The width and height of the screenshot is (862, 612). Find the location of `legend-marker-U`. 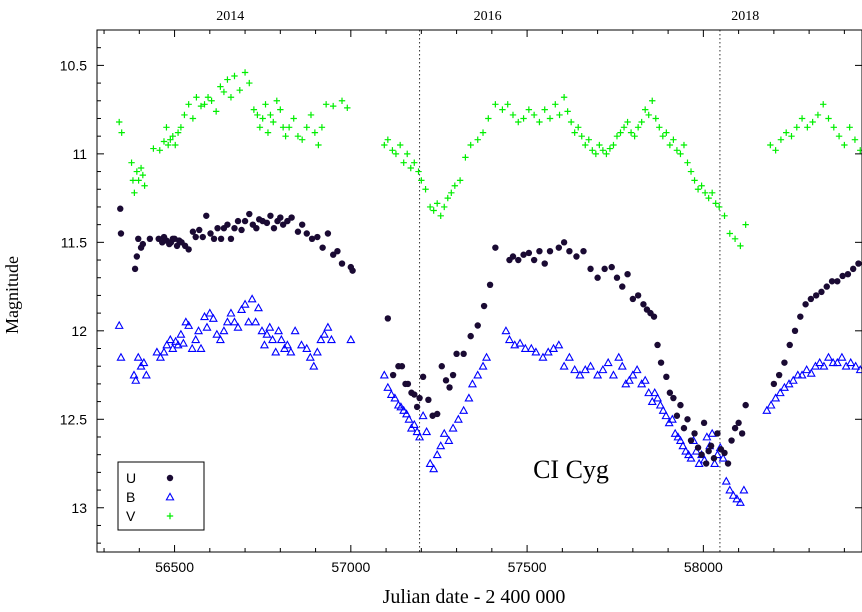

legend-marker-U is located at coordinates (170, 478).